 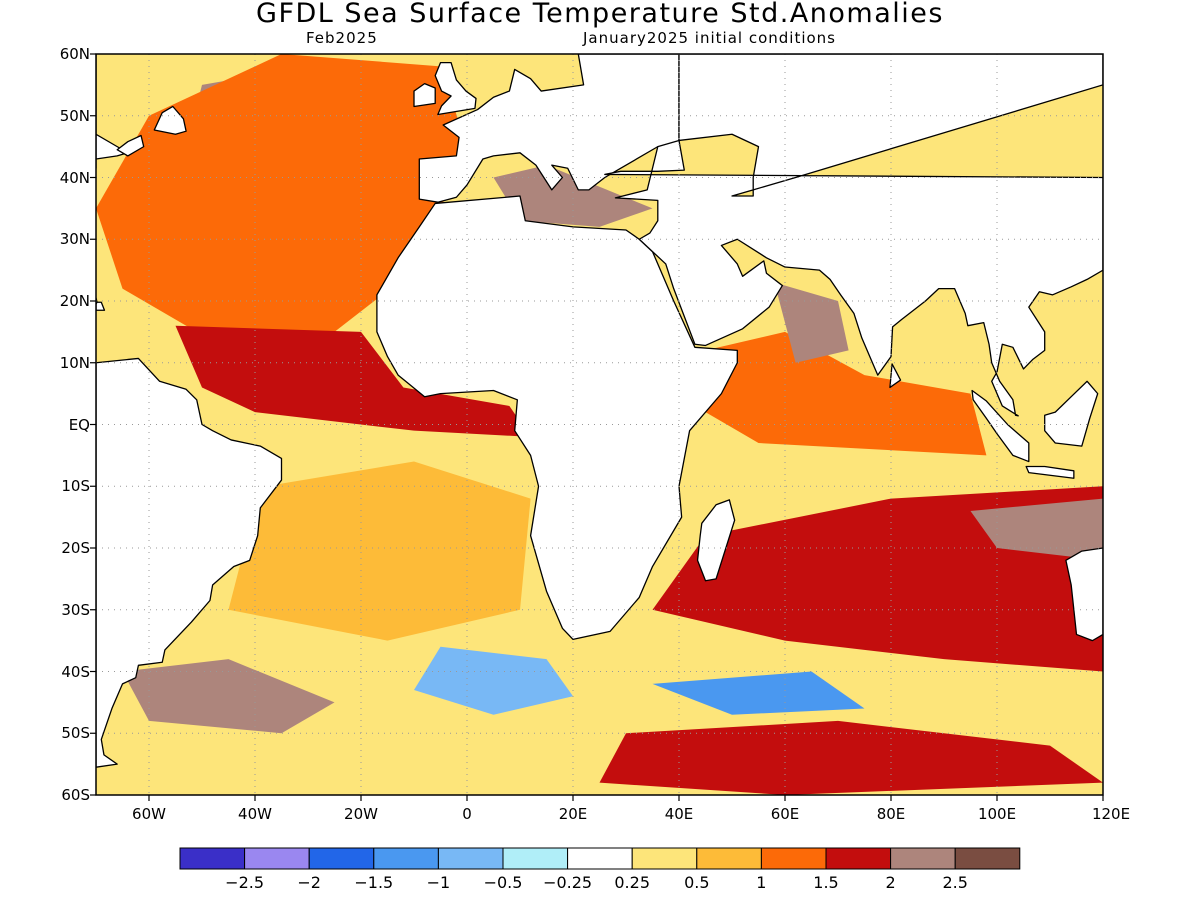 What do you see at coordinates (130, 145) in the screenshot?
I see `nova-scotia-land` at bounding box center [130, 145].